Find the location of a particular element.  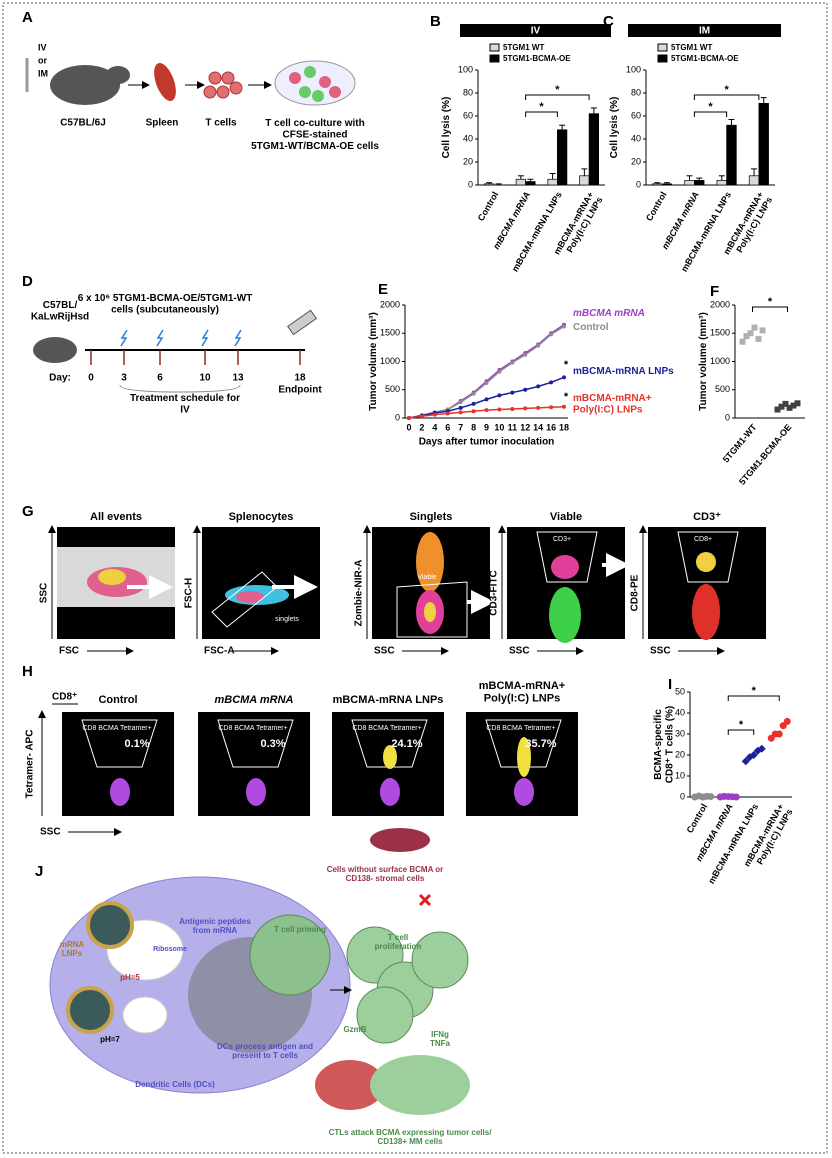

y-tick-label: 1500 is located at coordinates (720, 333).